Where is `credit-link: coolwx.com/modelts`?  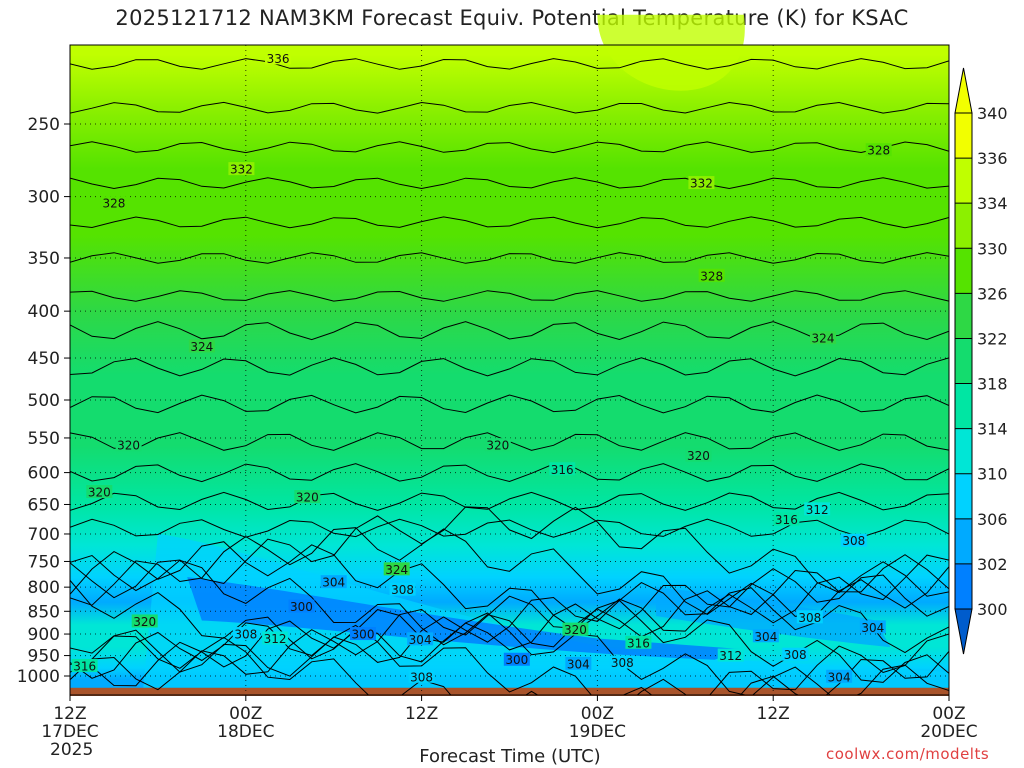 credit-link: coolwx.com/modelts is located at coordinates (908, 754).